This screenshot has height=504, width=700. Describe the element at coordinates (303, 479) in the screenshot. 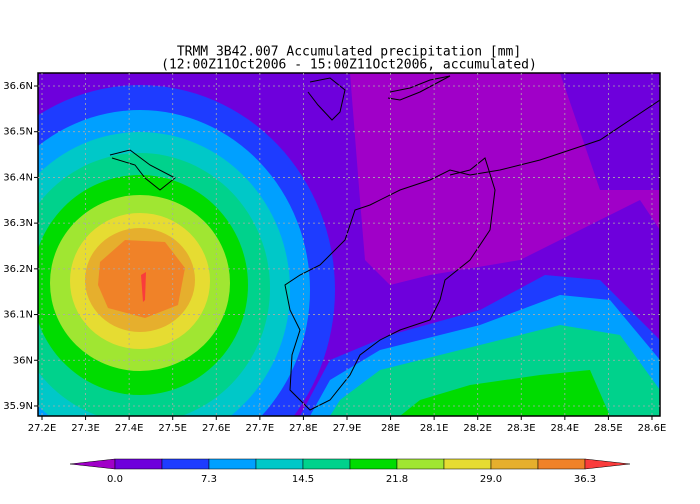

I see `colorbar-label: 14.5` at that location.